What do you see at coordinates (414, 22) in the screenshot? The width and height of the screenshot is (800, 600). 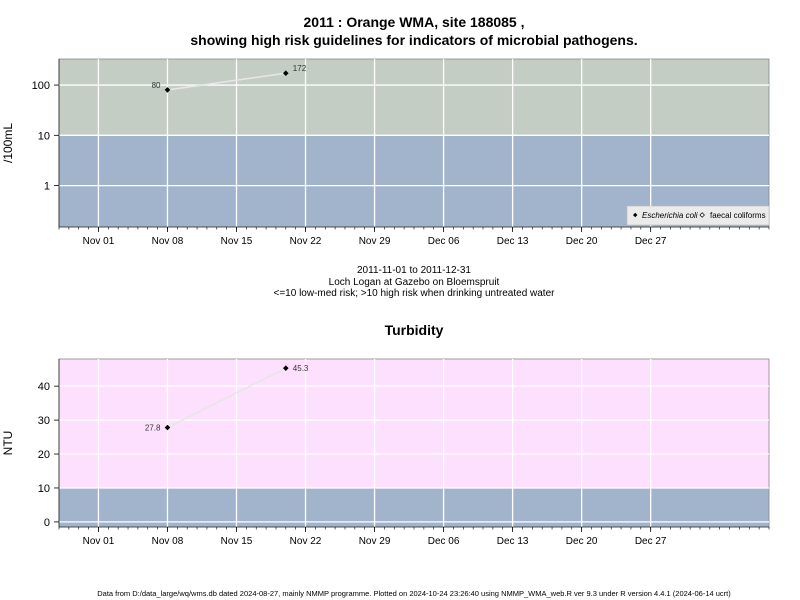 I see `chart1-title-line1: 2011 : Orange WMA, site 188085 ,` at bounding box center [414, 22].